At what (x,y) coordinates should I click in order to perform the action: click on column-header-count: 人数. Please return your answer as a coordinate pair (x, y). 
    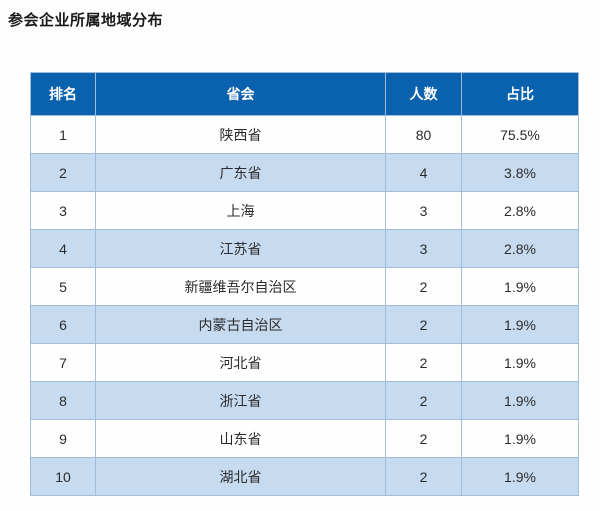
    Looking at the image, I should click on (423, 94).